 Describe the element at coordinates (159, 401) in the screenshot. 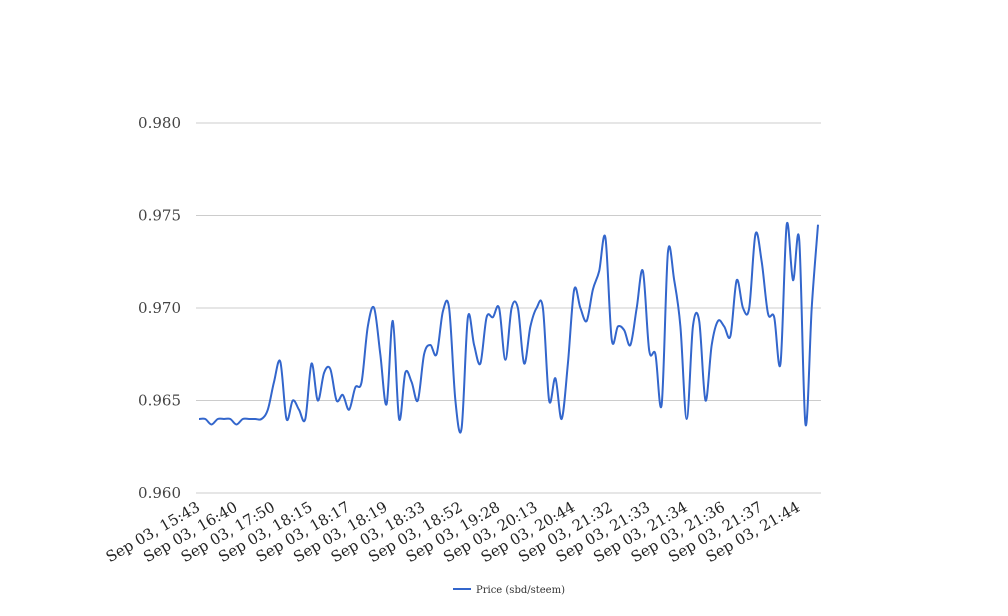

I see `y-tick-label: 0.965` at that location.